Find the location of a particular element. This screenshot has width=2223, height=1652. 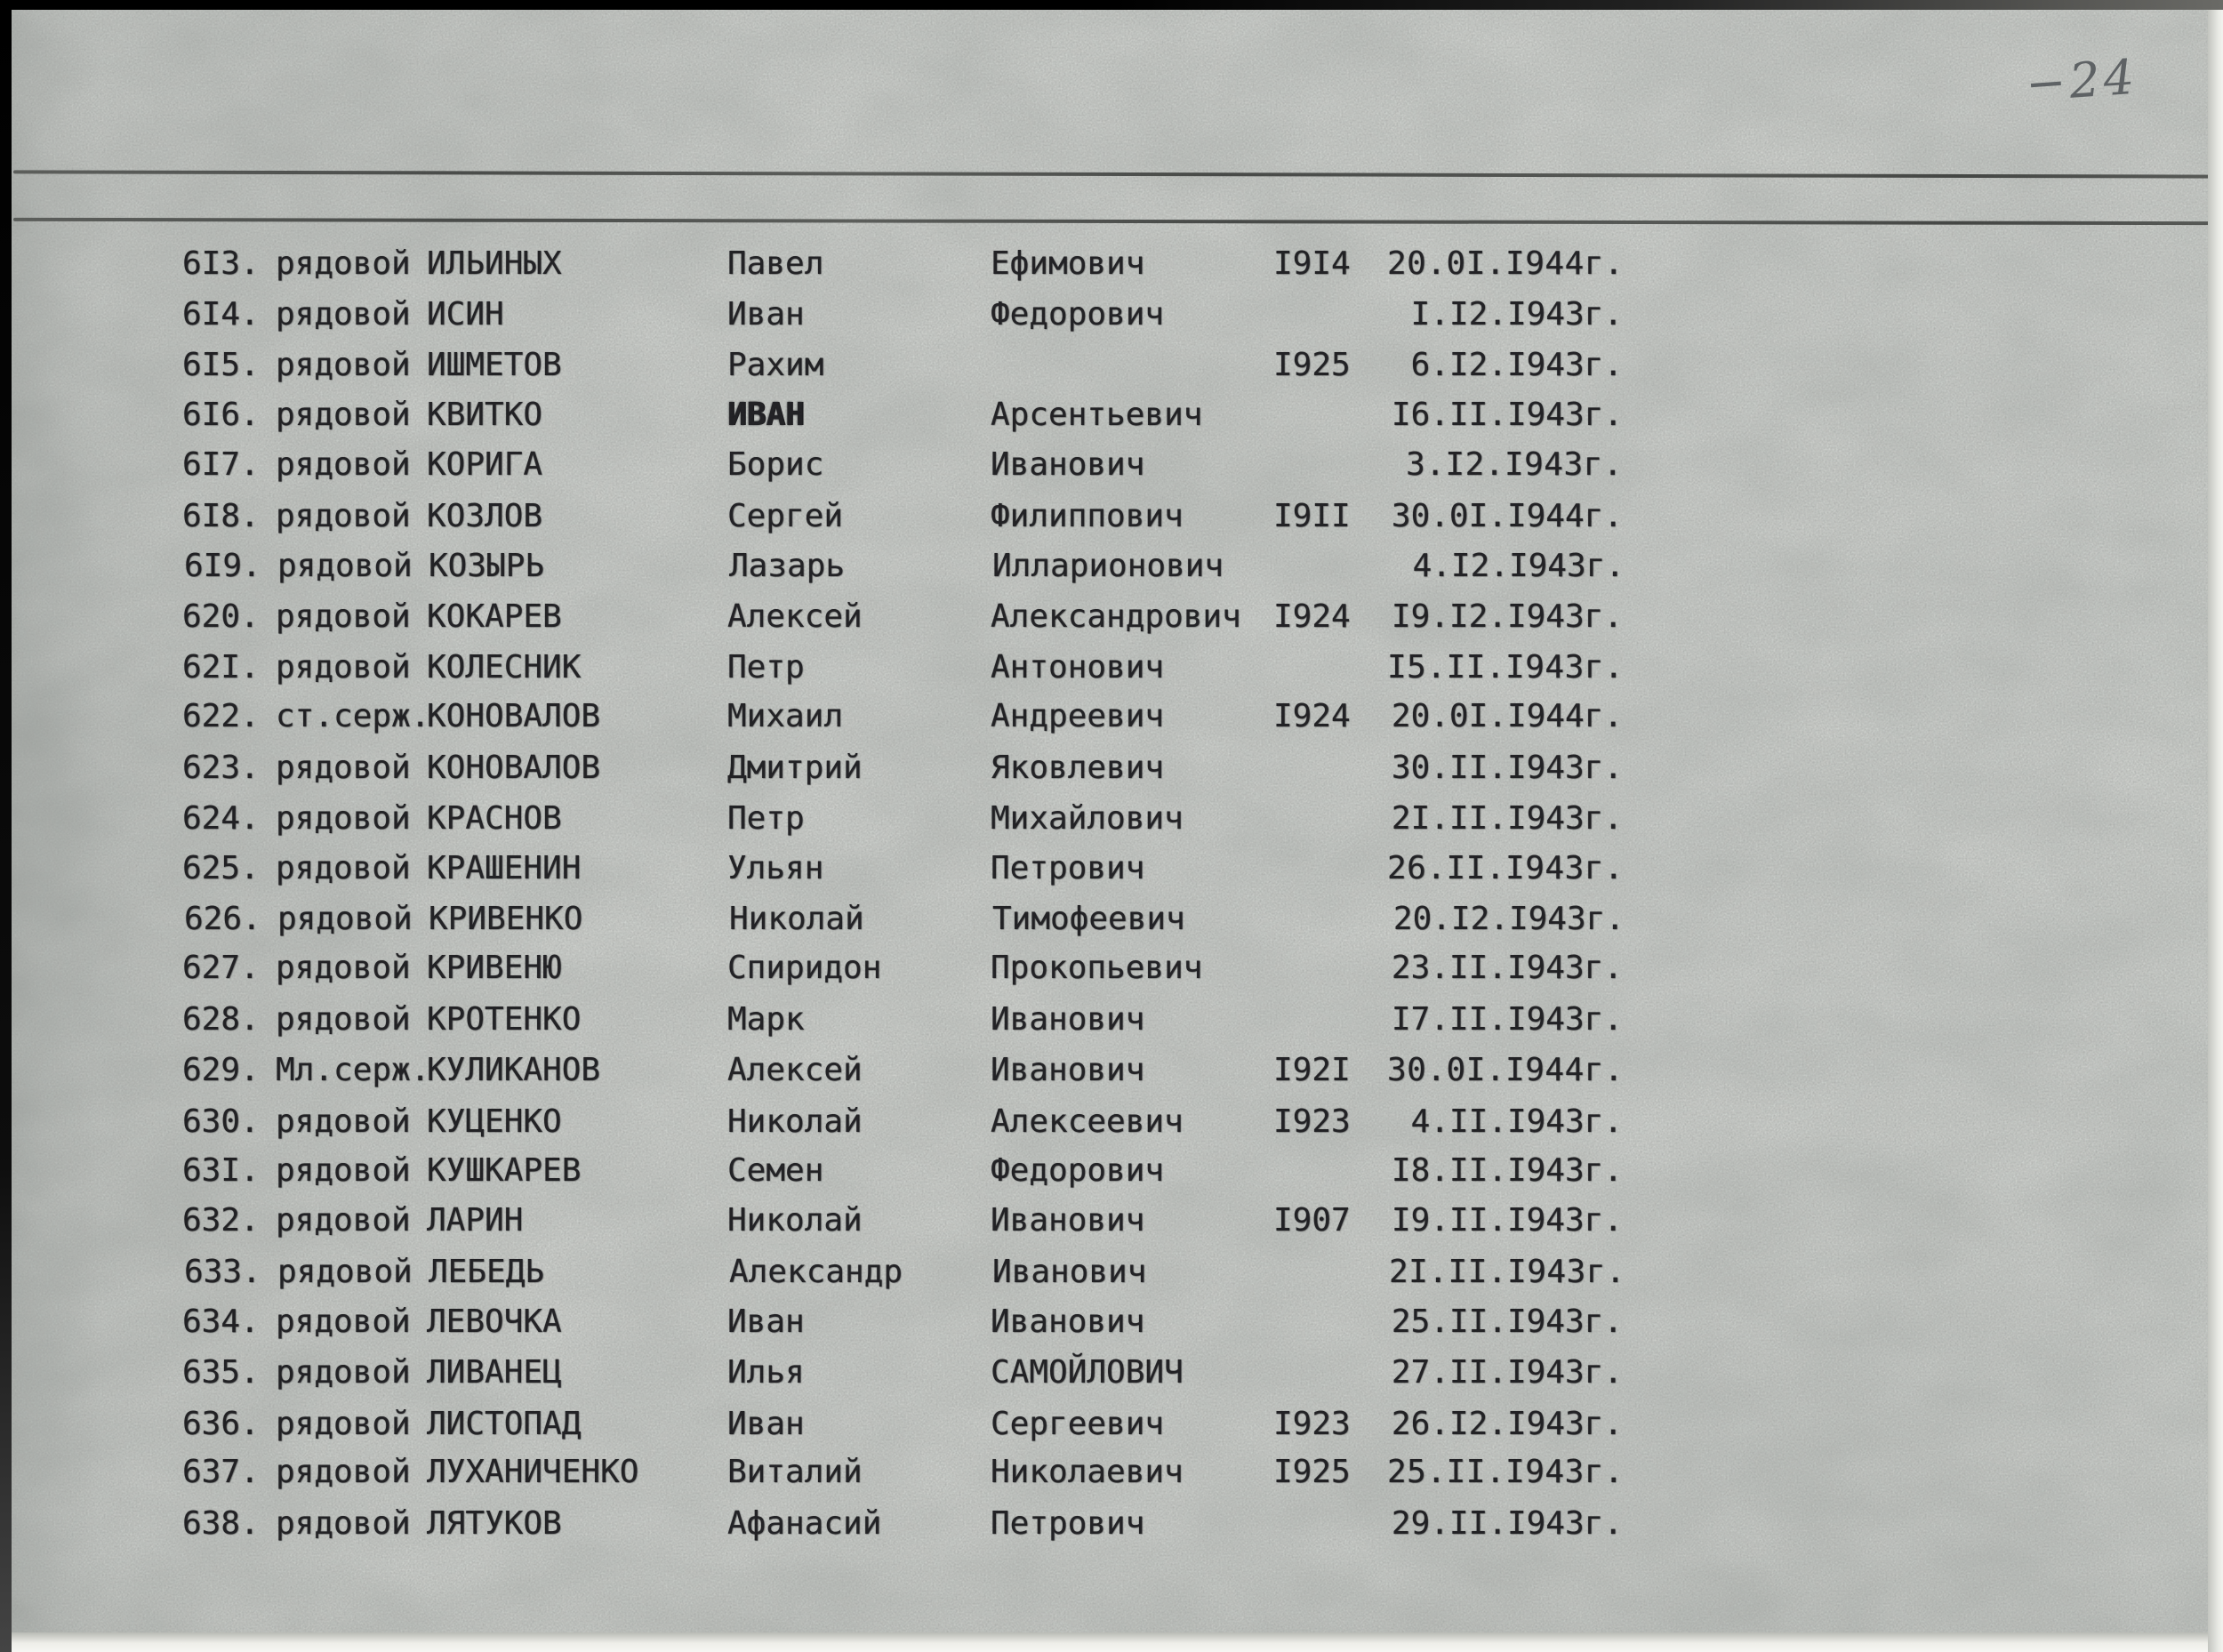

cell-date: 29.II.I943г. is located at coordinates (1507, 1524).